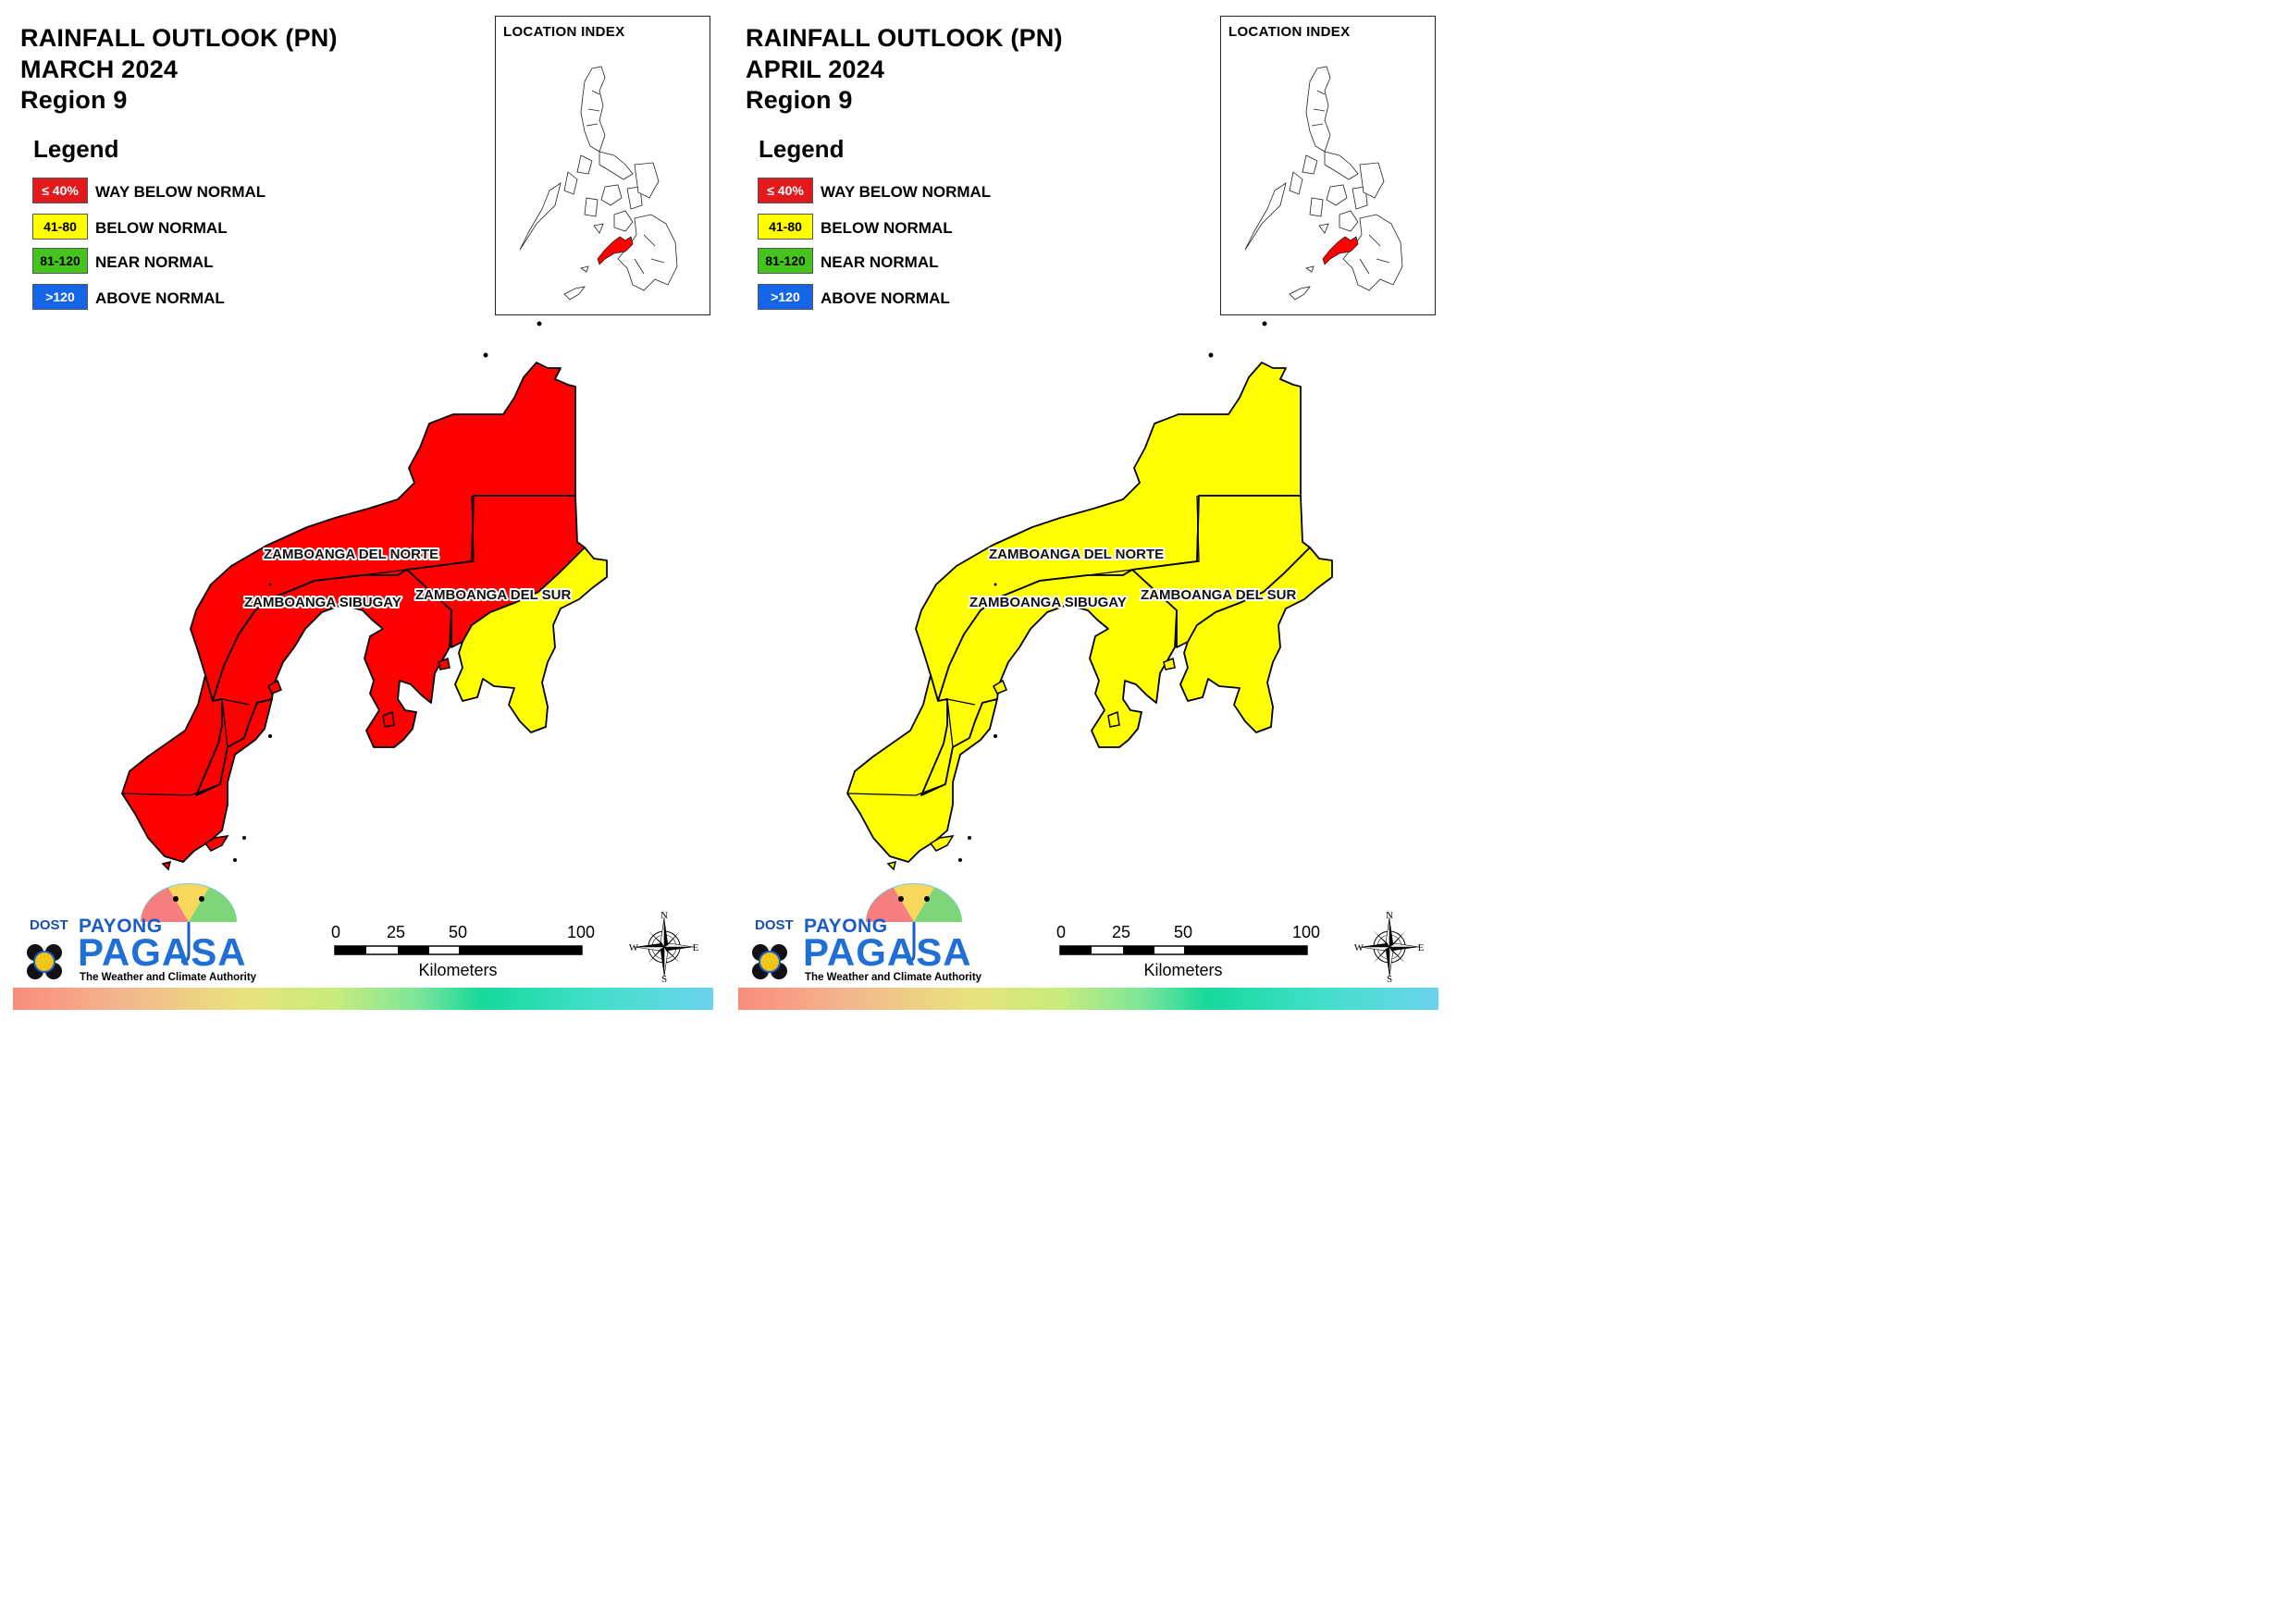  Describe the element at coordinates (99, 69) in the screenshot. I see `map-title-month: MARCH 2024` at that location.